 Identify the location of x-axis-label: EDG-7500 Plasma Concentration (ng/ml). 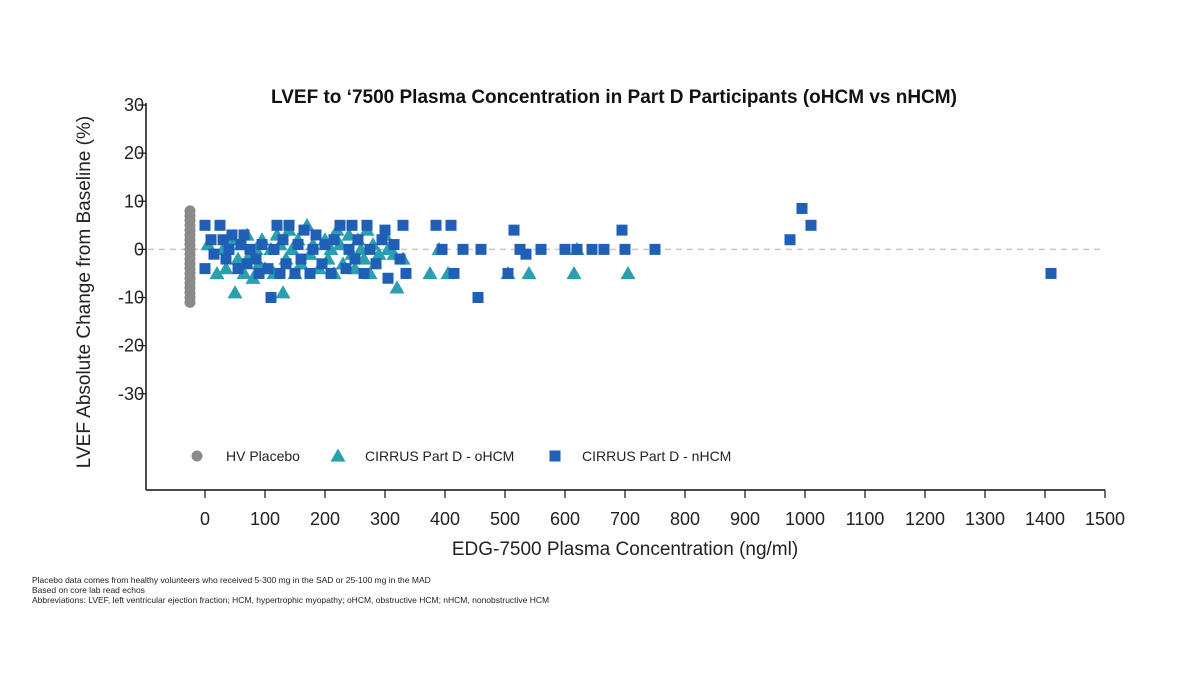
(625, 549).